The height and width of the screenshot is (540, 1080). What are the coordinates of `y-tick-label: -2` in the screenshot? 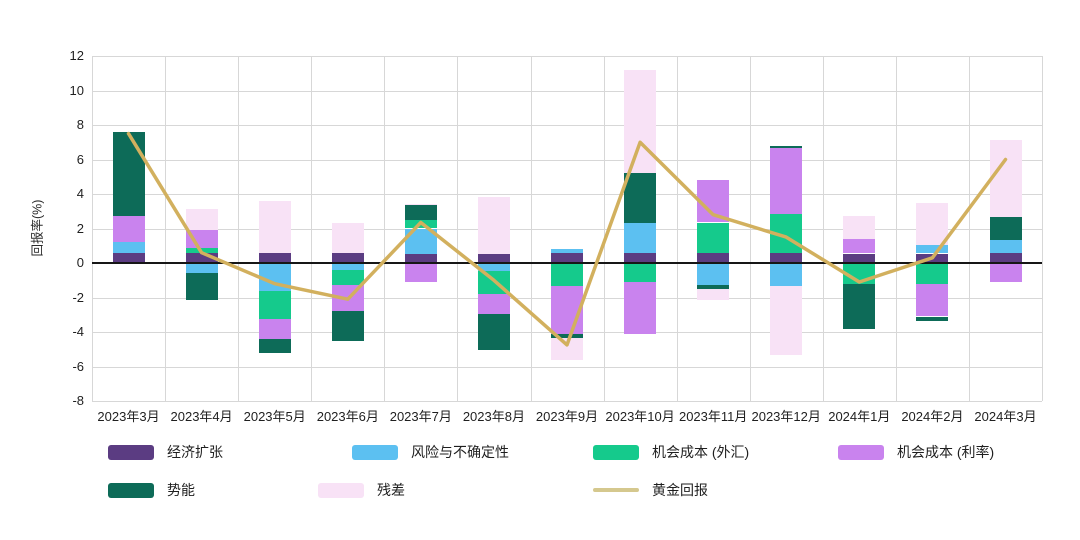 It's located at (78, 297).